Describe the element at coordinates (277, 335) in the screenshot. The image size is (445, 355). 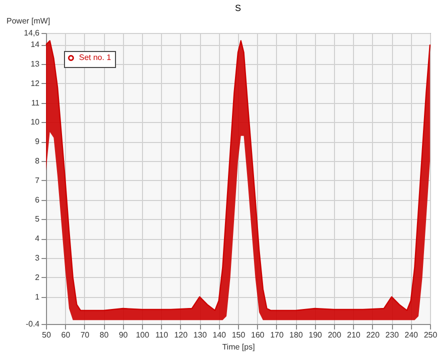
I see `x-tick-label: 170` at that location.